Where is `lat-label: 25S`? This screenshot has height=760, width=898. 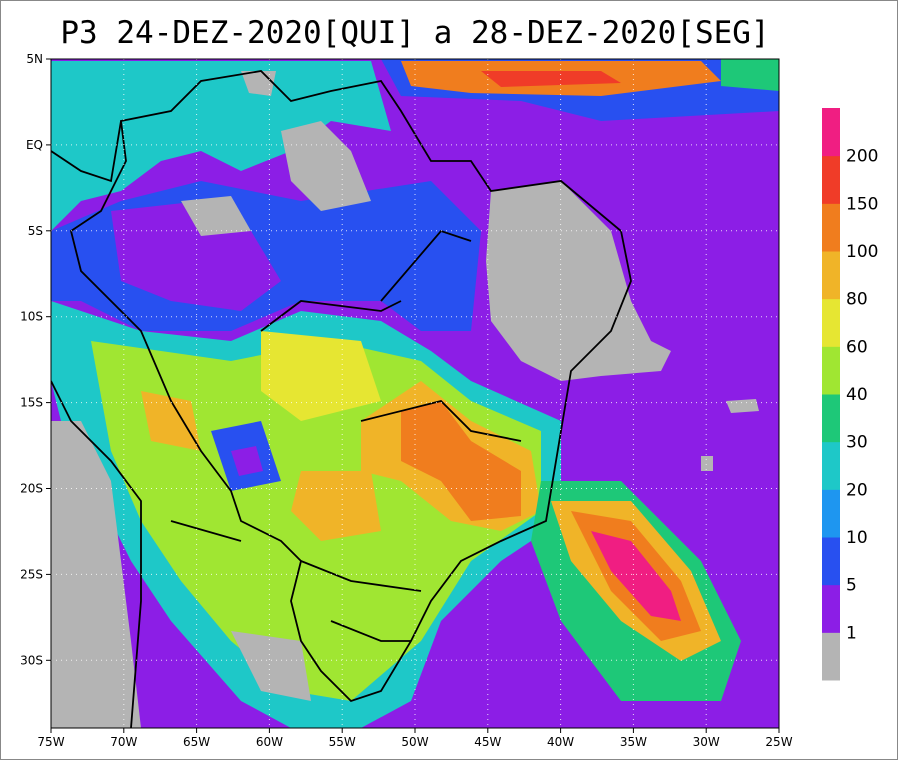
lat-label: 25S is located at coordinates (31, 574).